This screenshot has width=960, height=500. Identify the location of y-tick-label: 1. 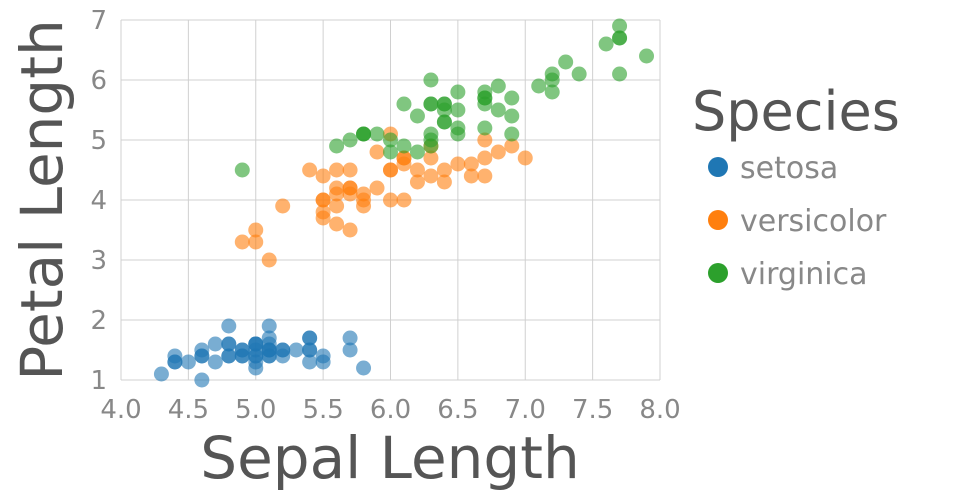
(98, 381).